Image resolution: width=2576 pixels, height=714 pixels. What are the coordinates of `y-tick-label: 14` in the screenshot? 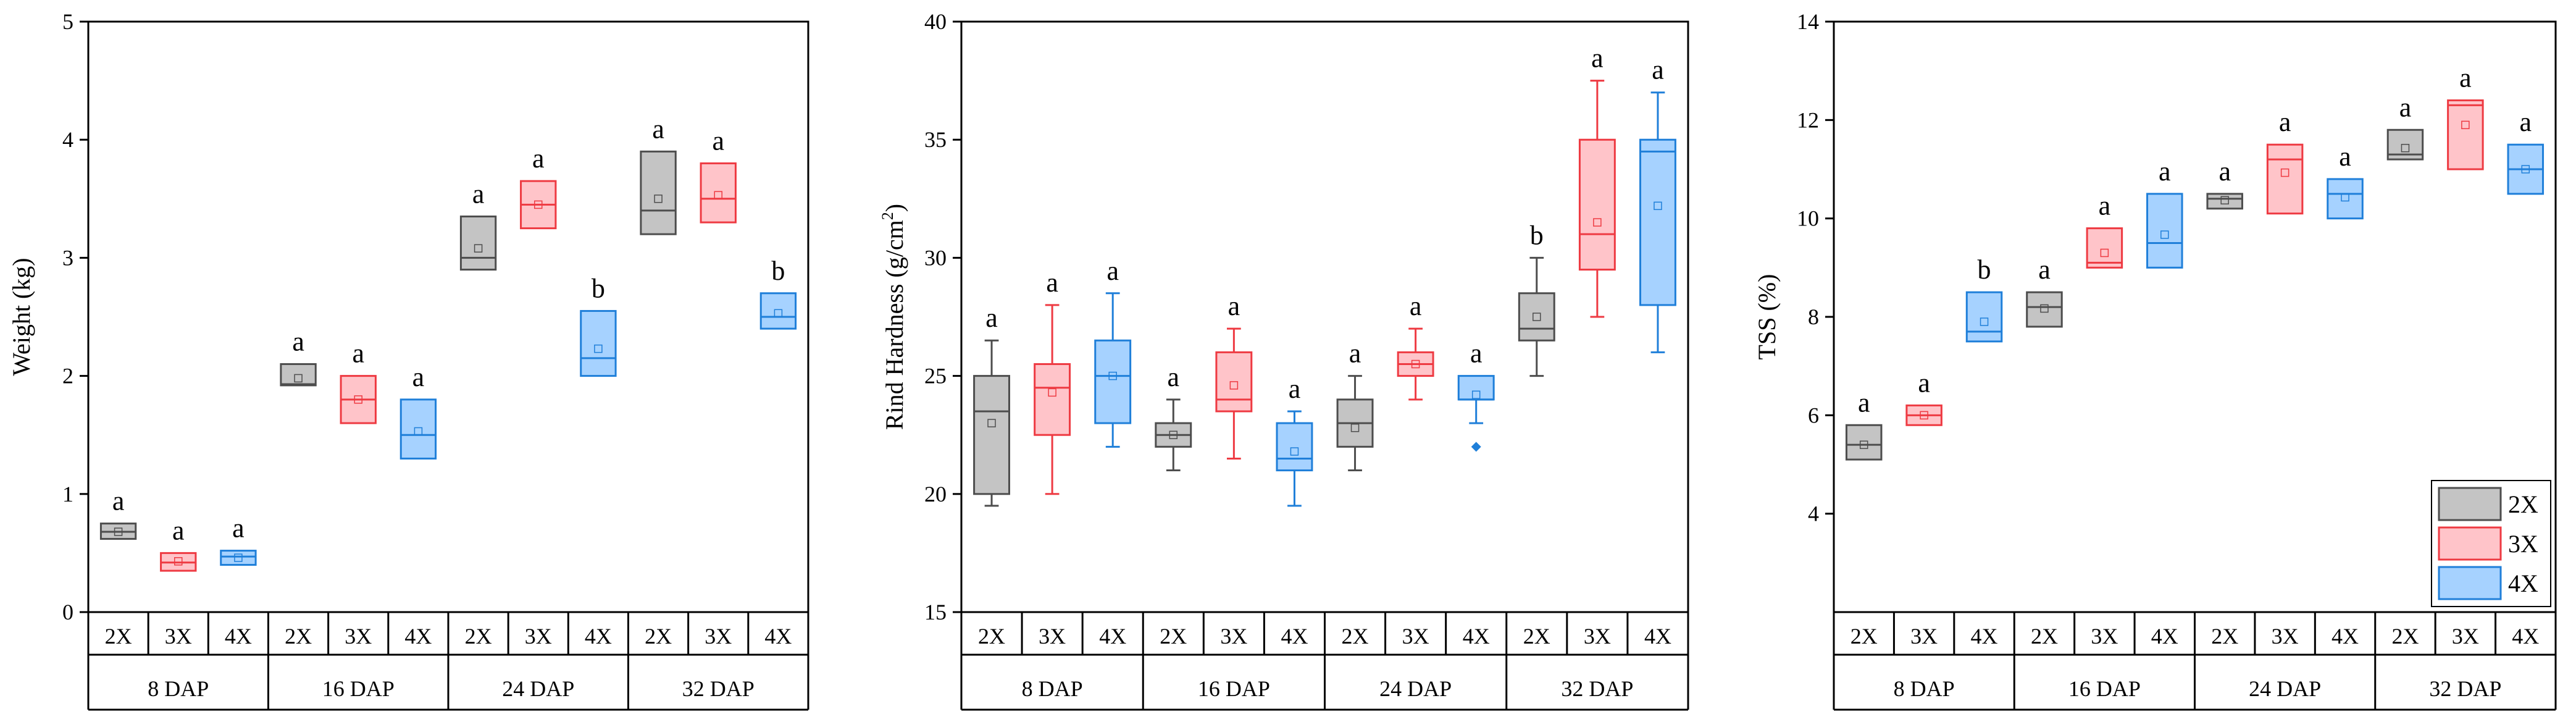 It's located at (1808, 21).